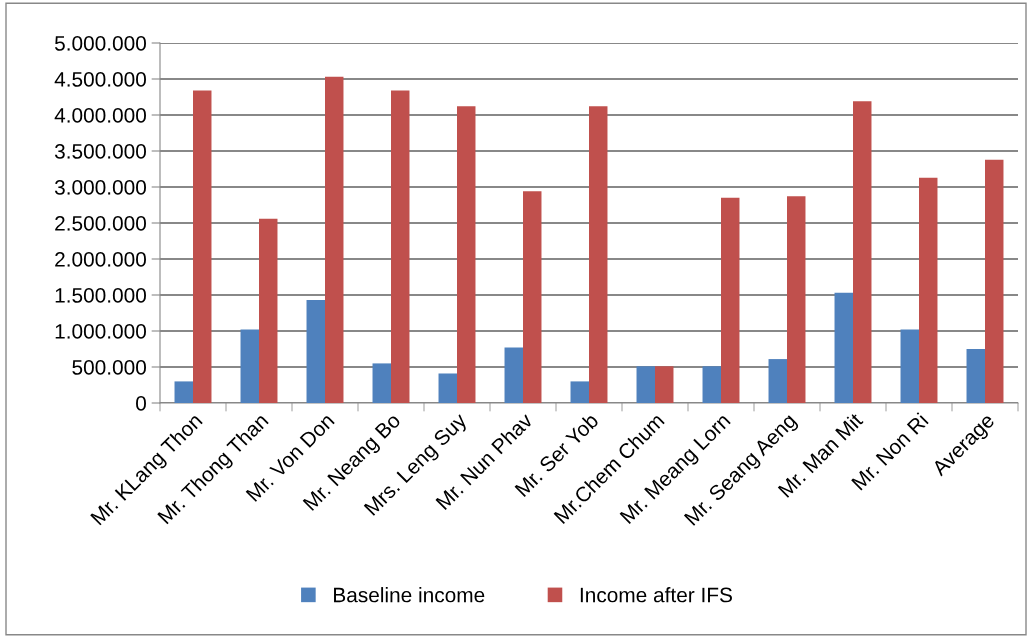  Describe the element at coordinates (141, 403) in the screenshot. I see `y-tick-label: 0` at that location.